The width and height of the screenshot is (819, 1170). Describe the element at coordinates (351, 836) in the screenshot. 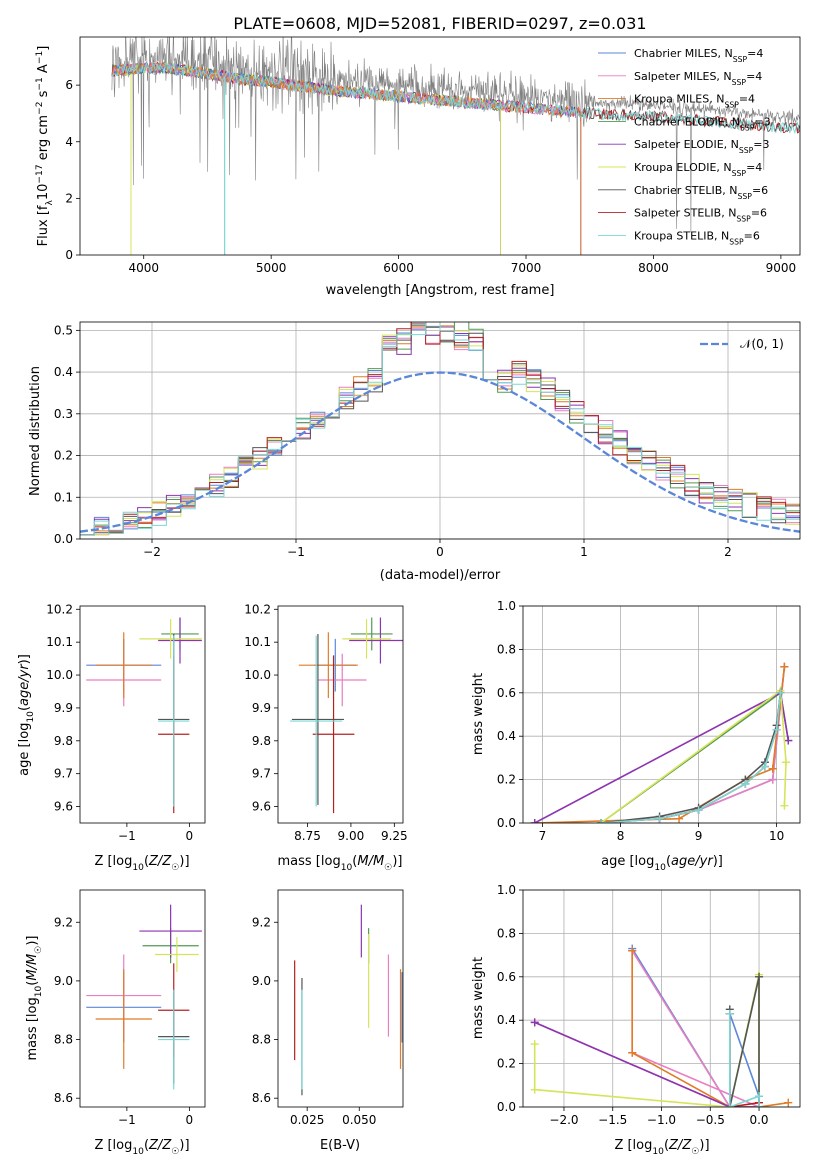

I see `x-tick-label: 9.00` at that location.